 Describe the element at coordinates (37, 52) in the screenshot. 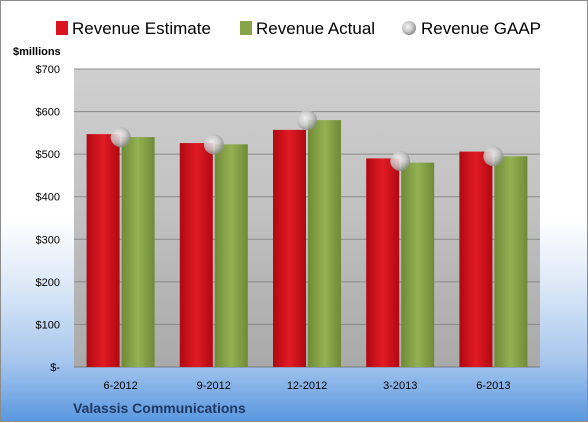

I see `y-axis-unit-label: $millions` at that location.